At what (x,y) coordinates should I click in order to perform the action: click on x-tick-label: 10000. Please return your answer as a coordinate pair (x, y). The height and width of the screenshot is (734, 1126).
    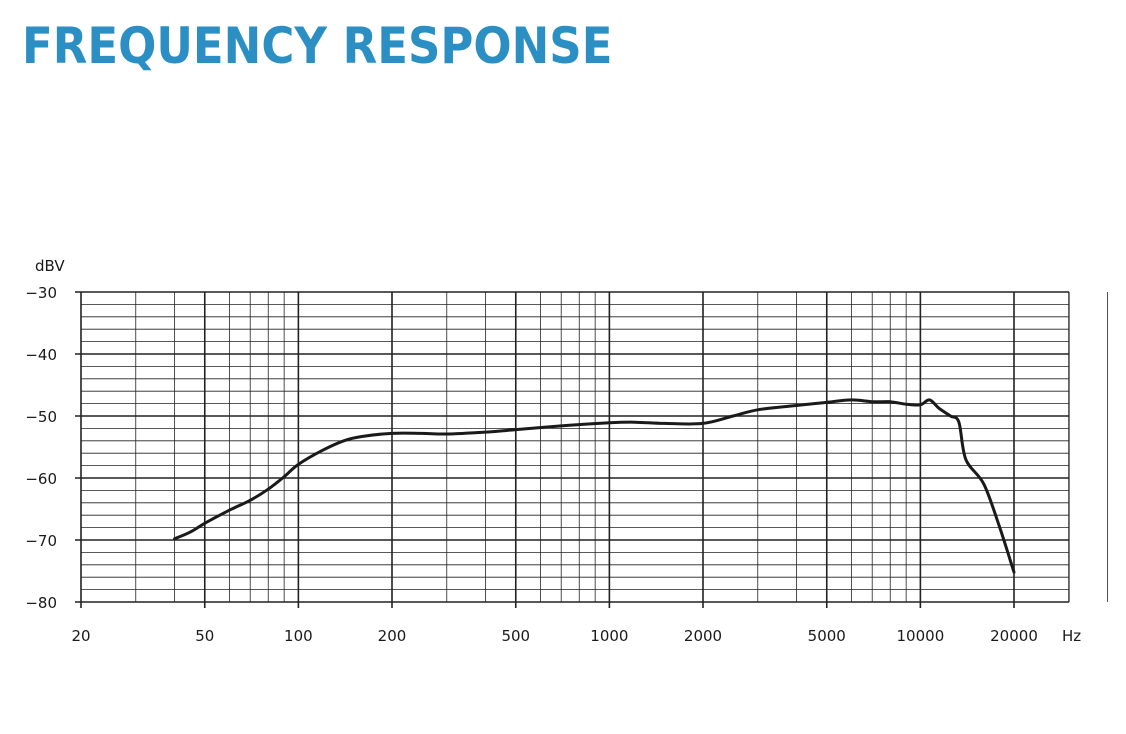
    Looking at the image, I should click on (921, 636).